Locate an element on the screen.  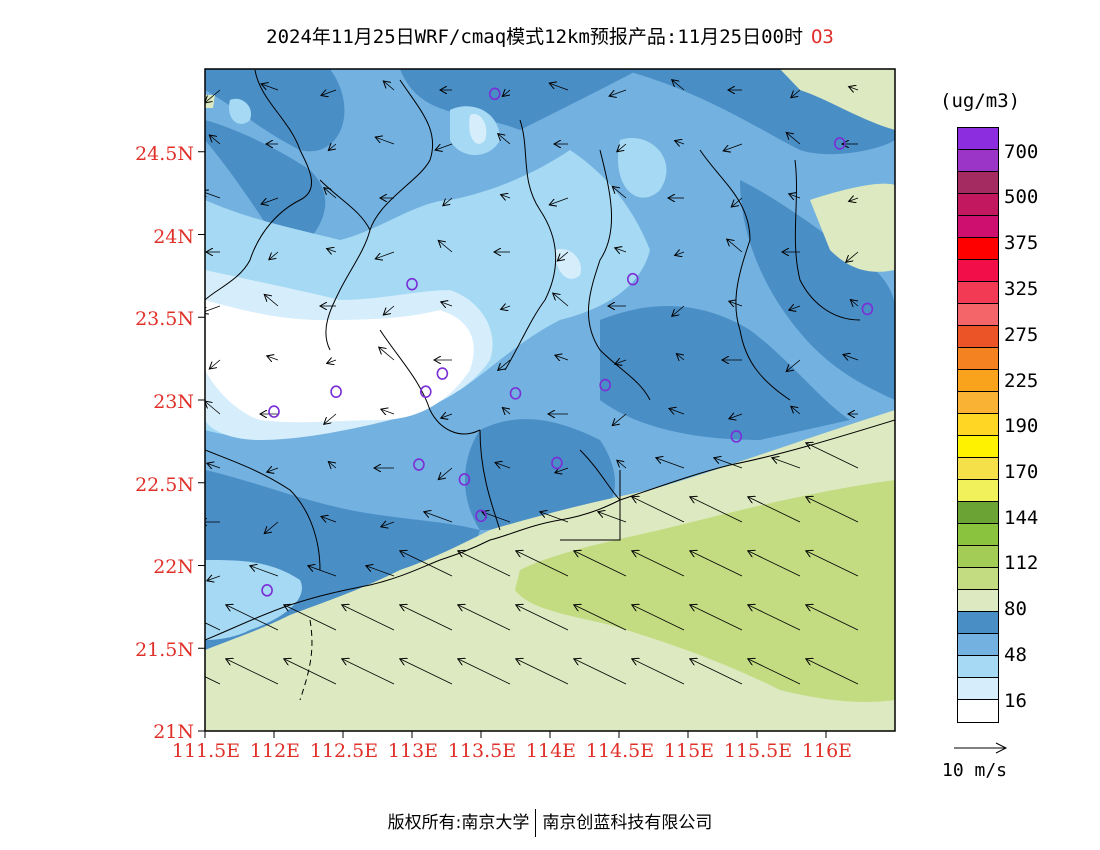
legend-label: 48 is located at coordinates (1015, 655).